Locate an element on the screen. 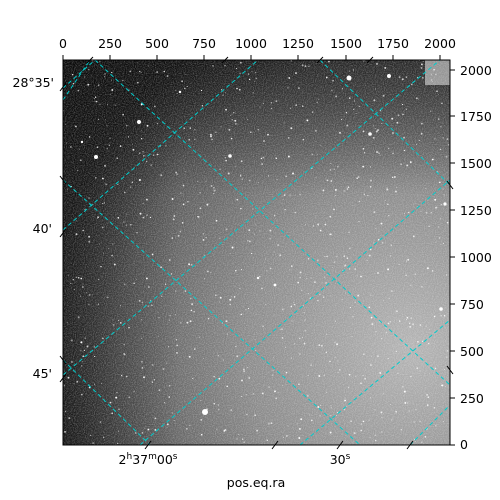 The width and height of the screenshot is (500, 500). top-tick-label: 2000 is located at coordinates (440, 43).